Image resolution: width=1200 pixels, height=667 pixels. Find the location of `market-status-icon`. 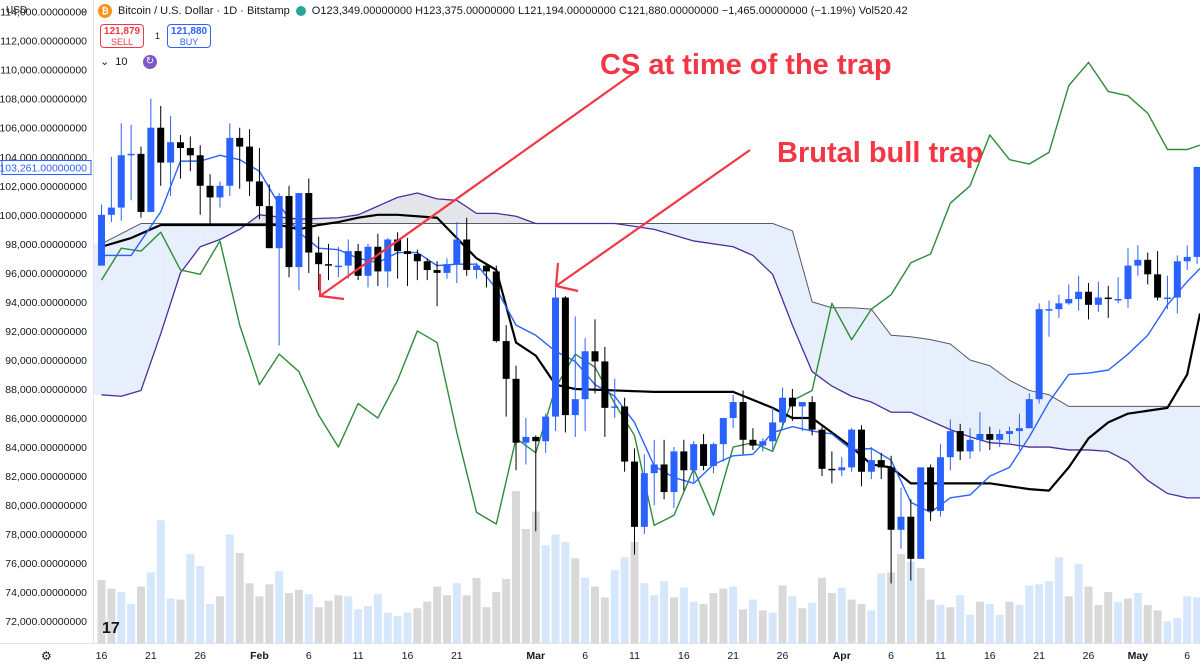

market-status-icon is located at coordinates (300, 11).